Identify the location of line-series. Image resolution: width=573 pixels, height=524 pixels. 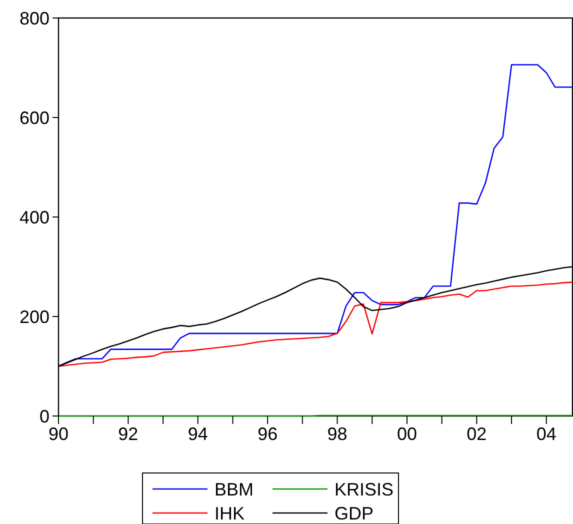
(315, 324).